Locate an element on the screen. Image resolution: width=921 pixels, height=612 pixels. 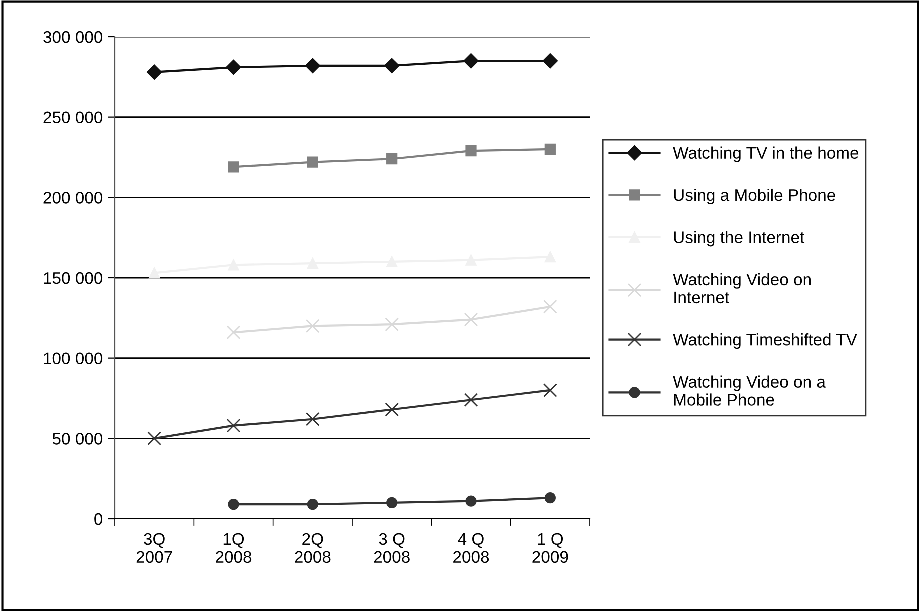
legend-label: Watching TV in the home is located at coordinates (766, 154).